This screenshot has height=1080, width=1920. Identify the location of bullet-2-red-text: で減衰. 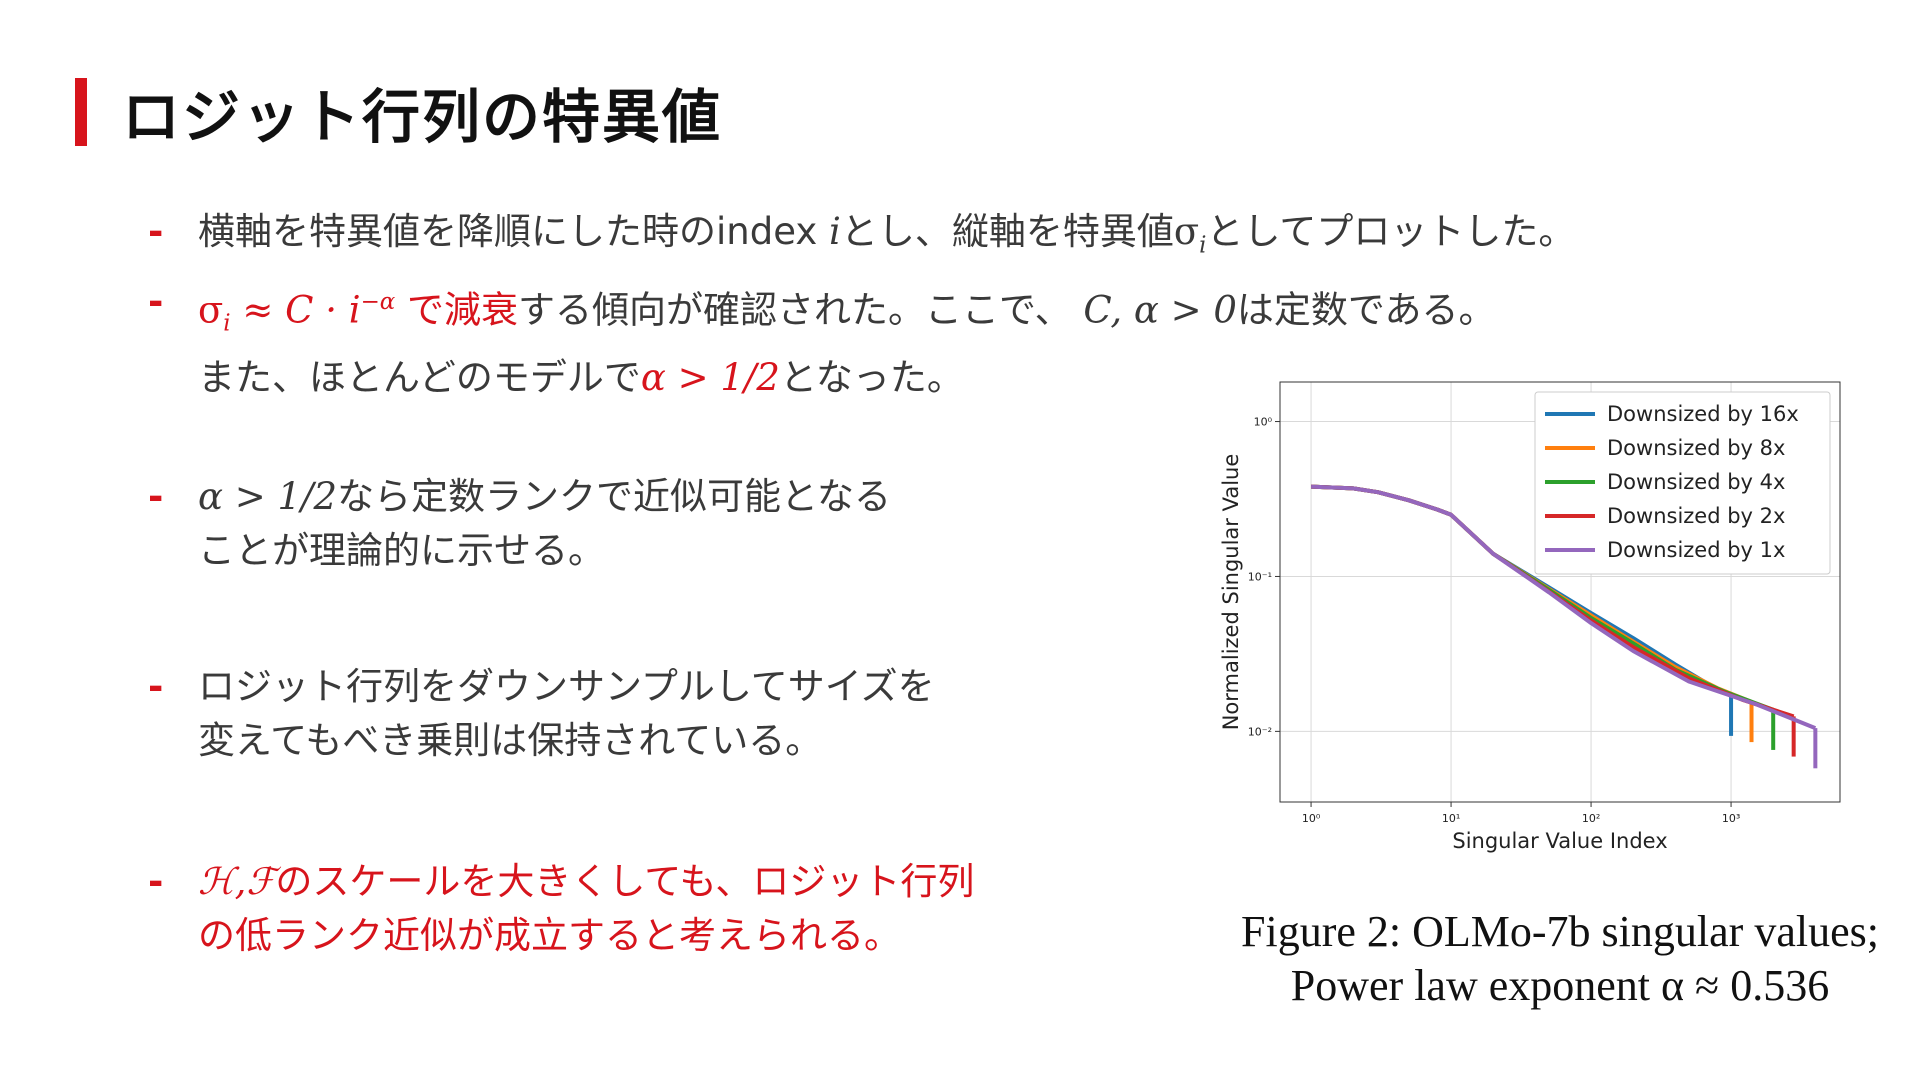
(457, 310).